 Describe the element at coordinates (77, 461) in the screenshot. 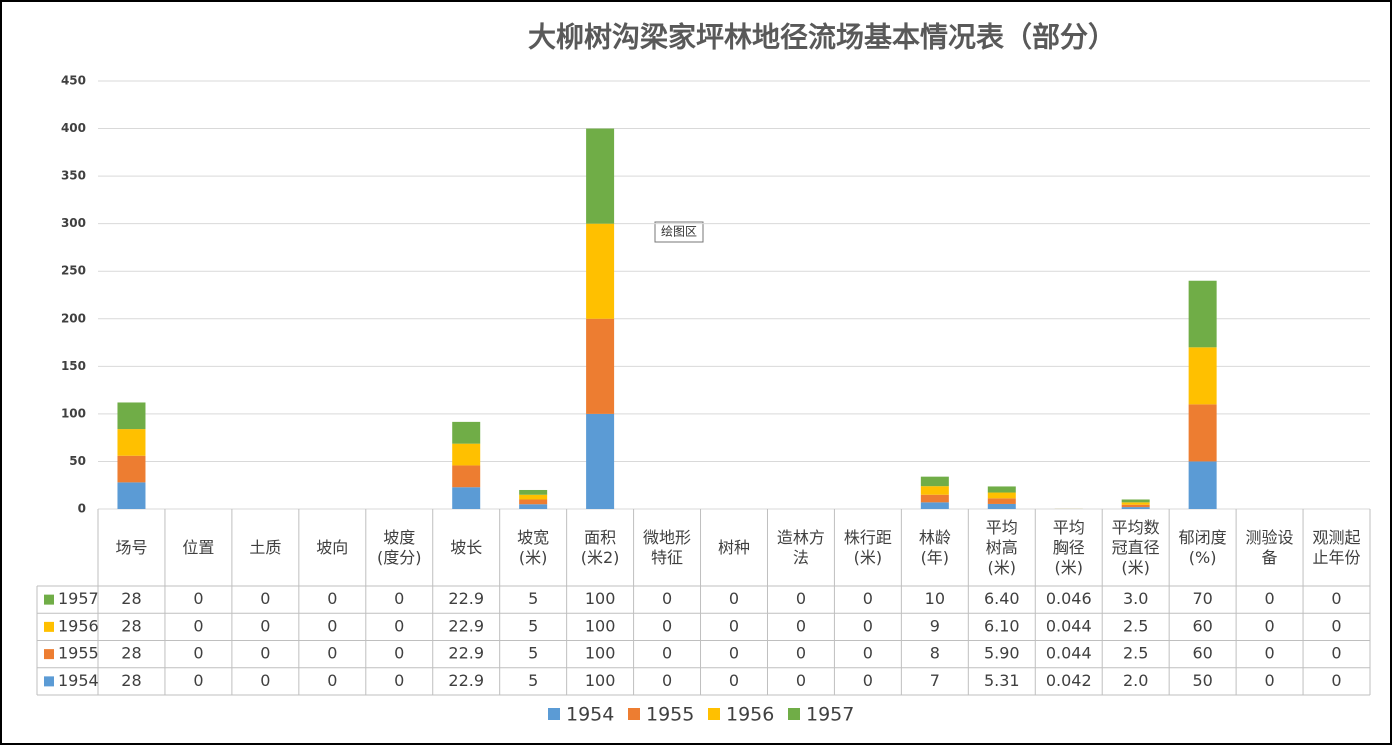

I see `y-tick-label: 50` at that location.